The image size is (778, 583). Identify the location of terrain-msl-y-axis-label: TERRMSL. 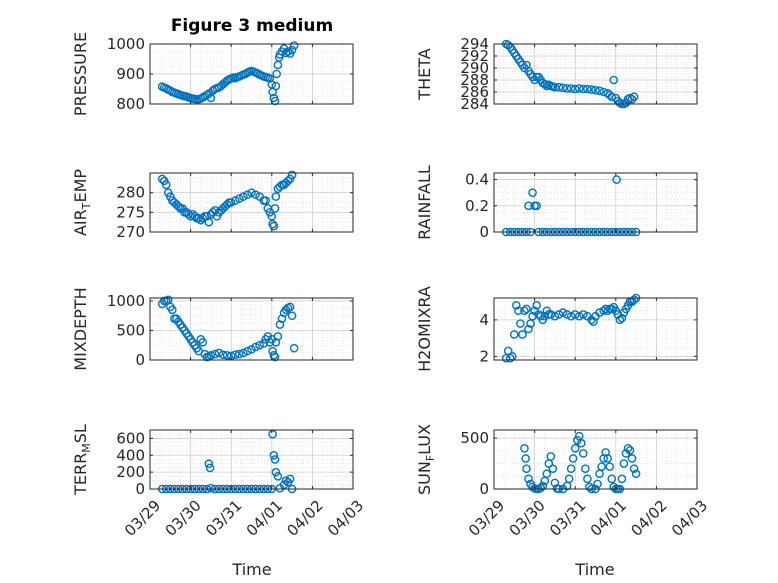
(82, 460).